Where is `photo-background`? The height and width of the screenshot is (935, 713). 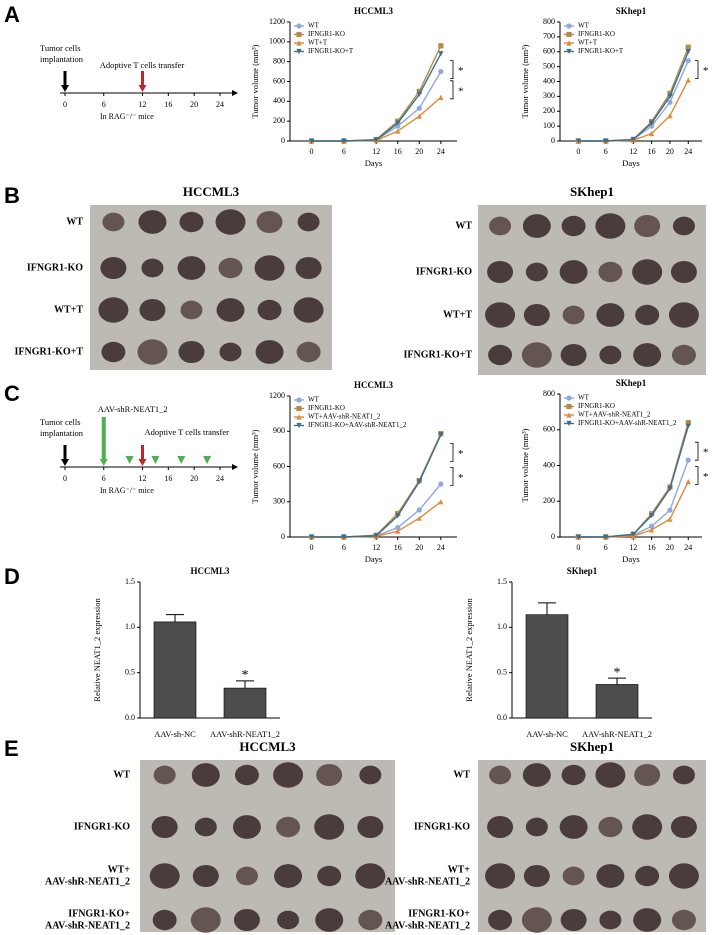 photo-background is located at coordinates (592, 290).